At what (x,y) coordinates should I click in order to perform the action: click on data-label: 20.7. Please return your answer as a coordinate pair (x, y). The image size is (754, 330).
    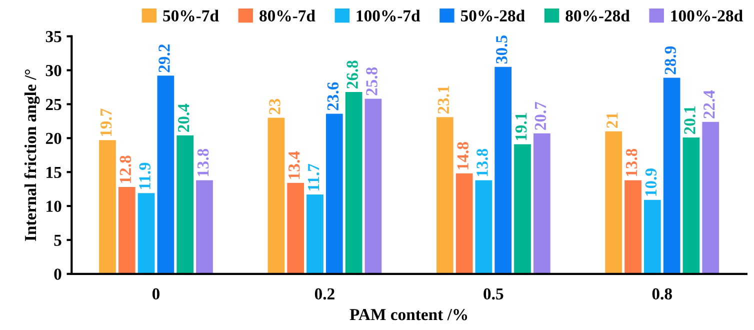
    Looking at the image, I should click on (540, 116).